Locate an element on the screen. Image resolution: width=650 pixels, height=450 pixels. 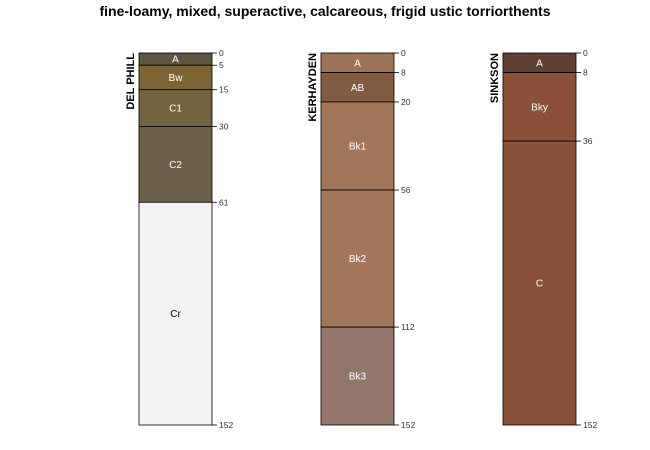
horizon-label: C1 is located at coordinates (175, 109).